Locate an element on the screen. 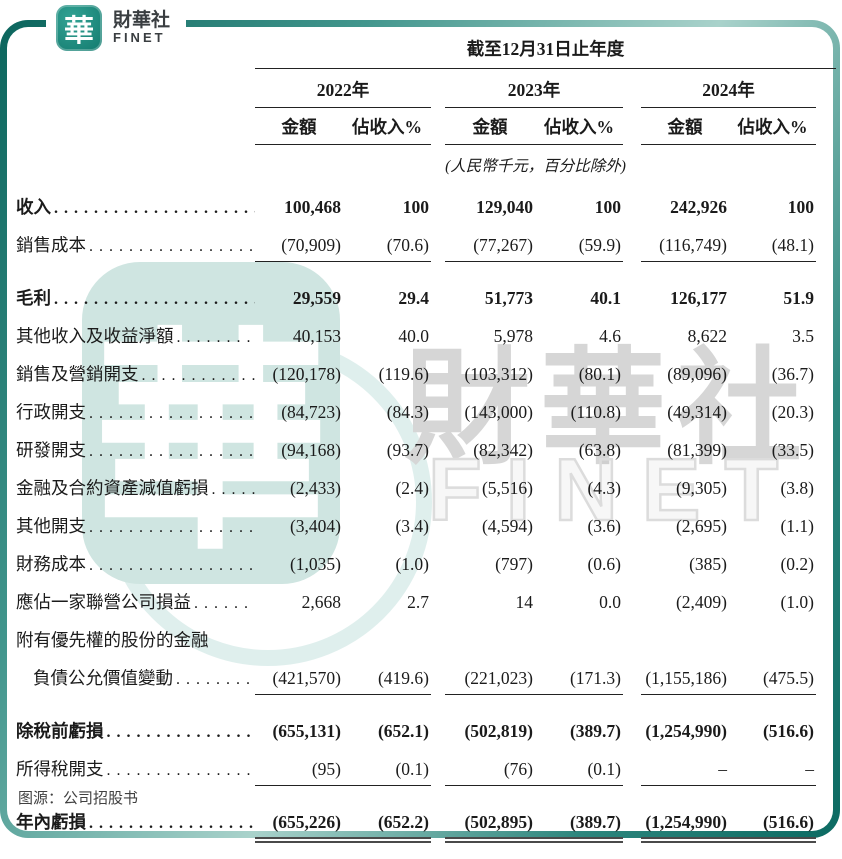 The height and width of the screenshot is (859, 842). table-cell: (9,305) is located at coordinates (701, 488).